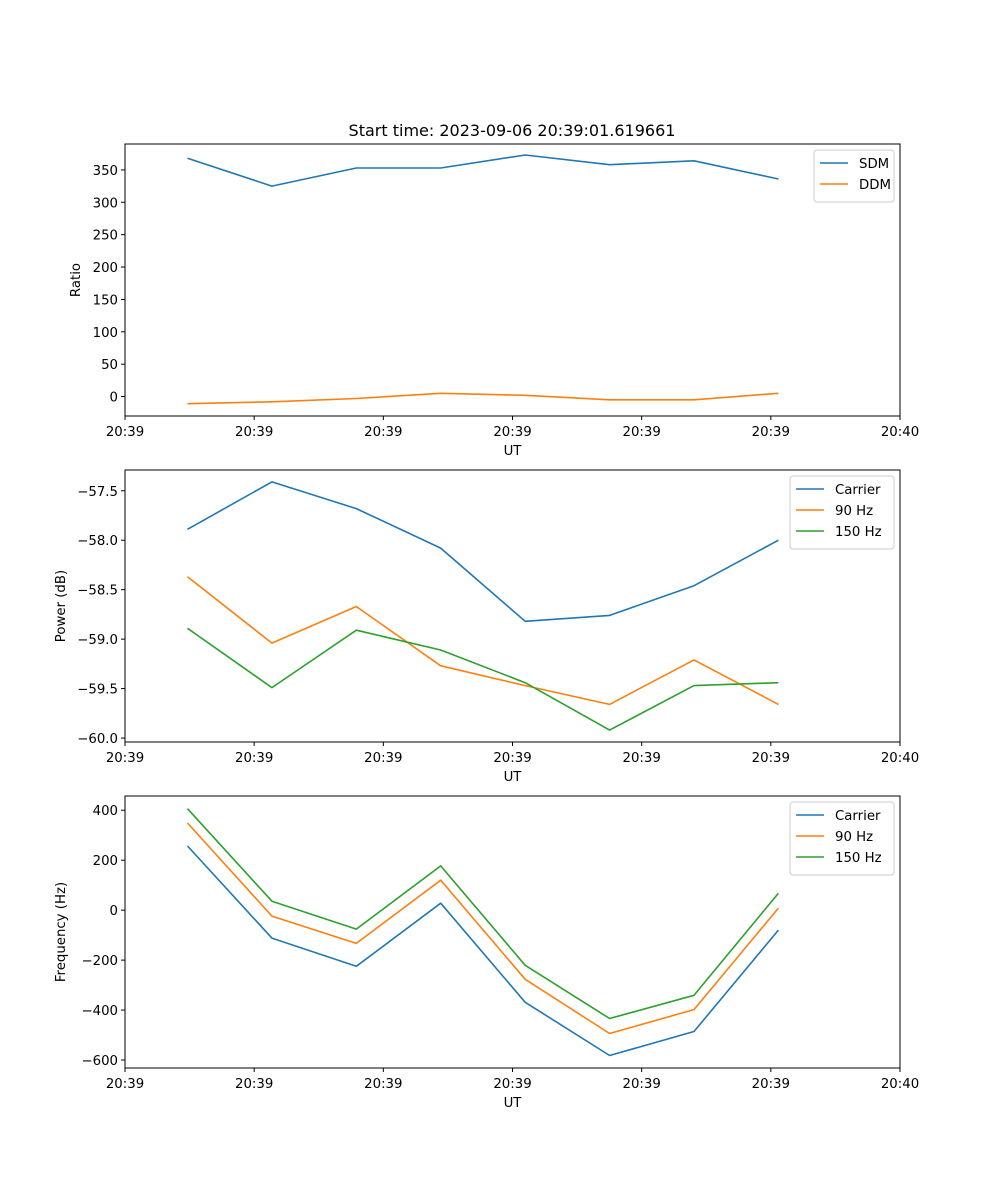  What do you see at coordinates (97, 739) in the screenshot?
I see `y-tick-label: −60.0` at bounding box center [97, 739].